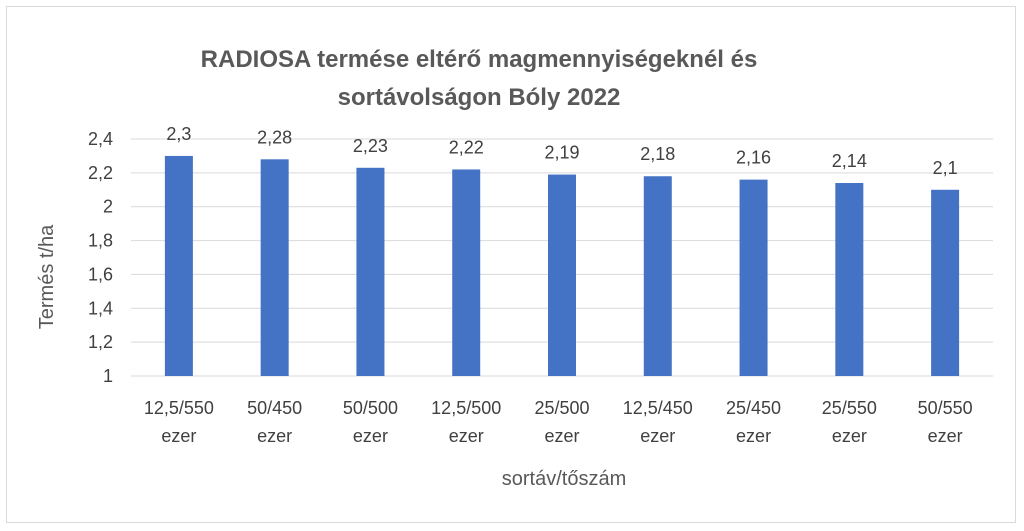  What do you see at coordinates (100, 342) in the screenshot?
I see `y-tick-label: 1,2` at bounding box center [100, 342].